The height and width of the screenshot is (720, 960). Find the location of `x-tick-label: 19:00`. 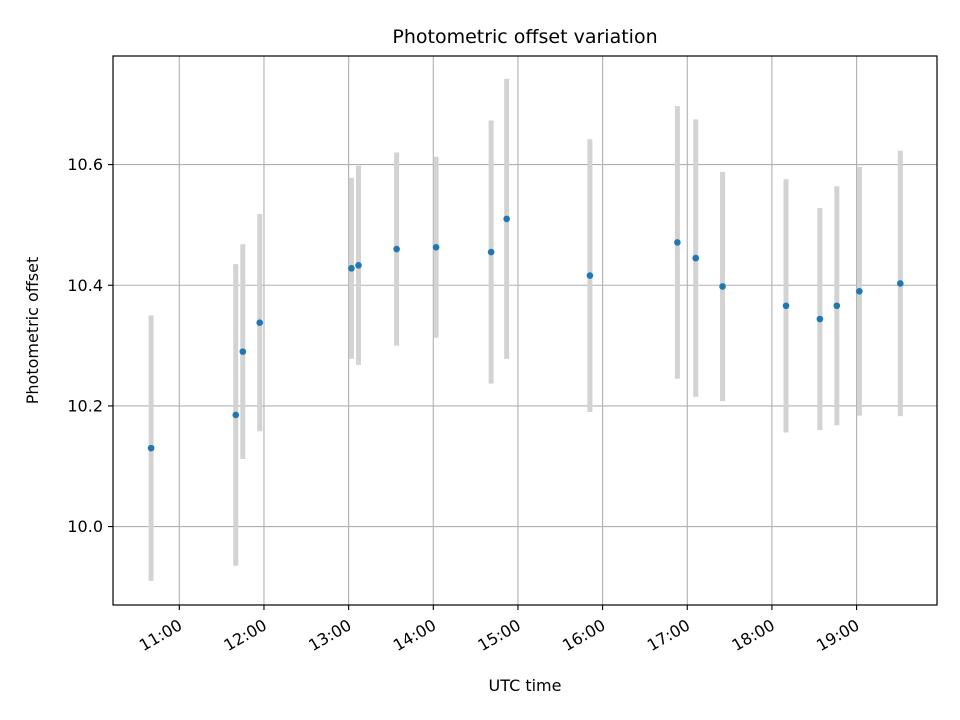

x-tick-label: 19:00 is located at coordinates (837, 635).